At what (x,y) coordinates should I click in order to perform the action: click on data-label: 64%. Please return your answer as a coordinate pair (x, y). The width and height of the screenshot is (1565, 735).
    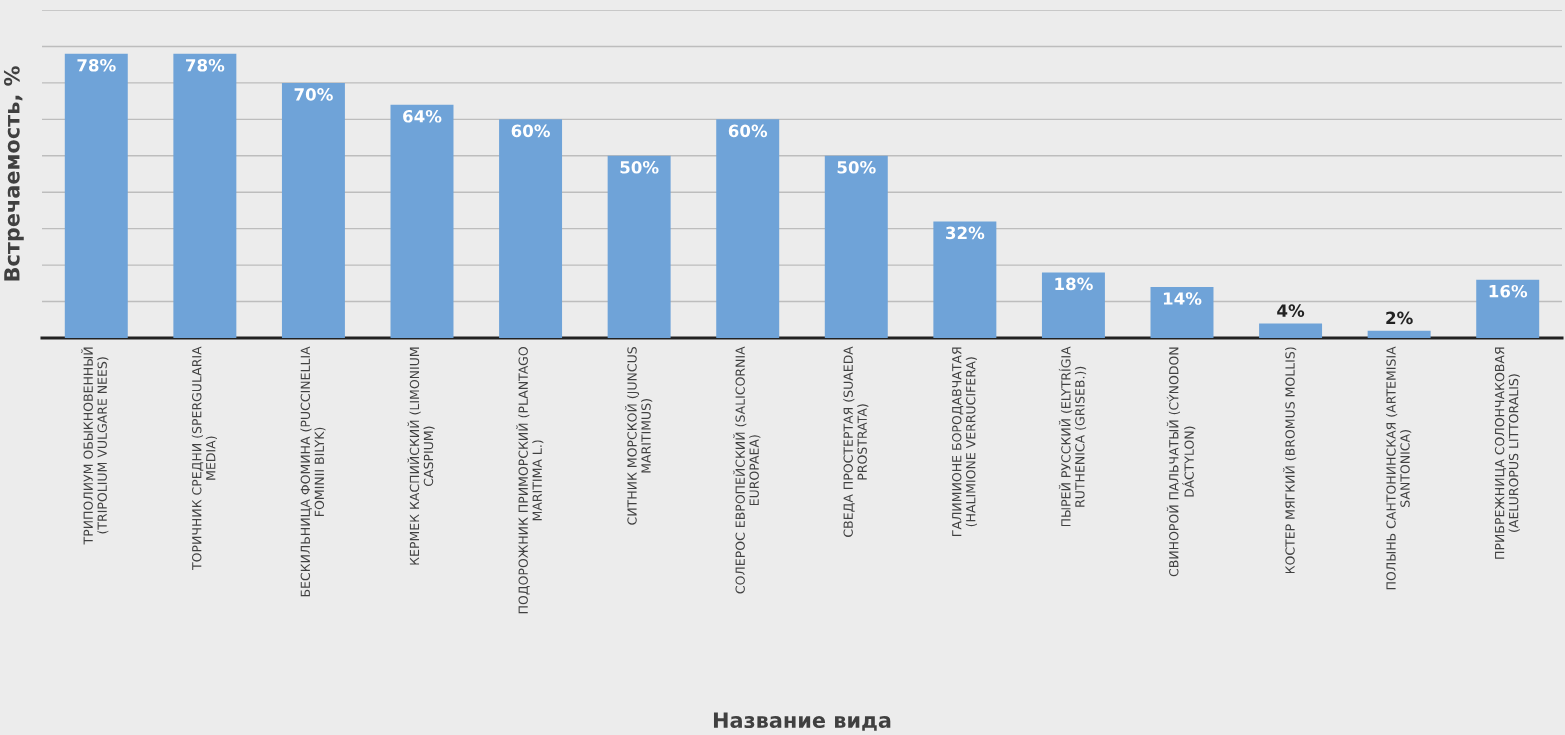
    Looking at the image, I should click on (422, 116).